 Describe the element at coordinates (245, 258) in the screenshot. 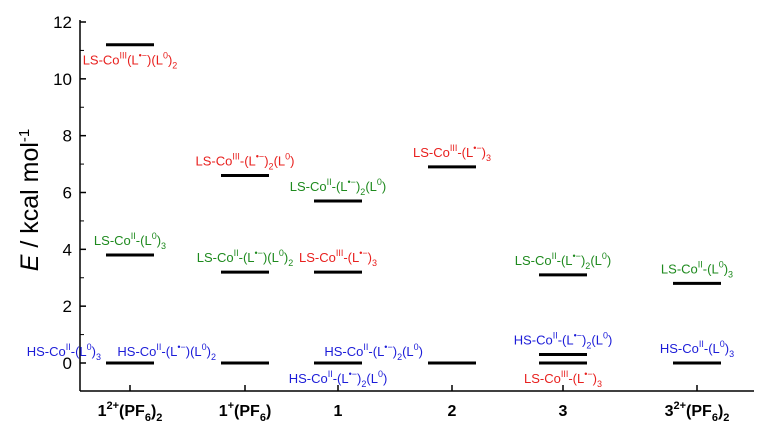

I see `energy-level-label: LS-CoII-(L•−)(L0)2` at that location.